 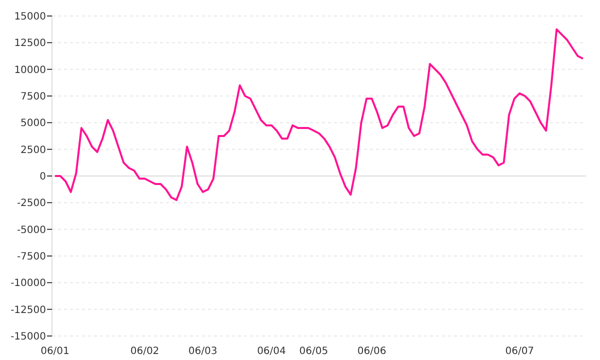 I want to click on x-tick-label: 06/07, so click(x=519, y=351).